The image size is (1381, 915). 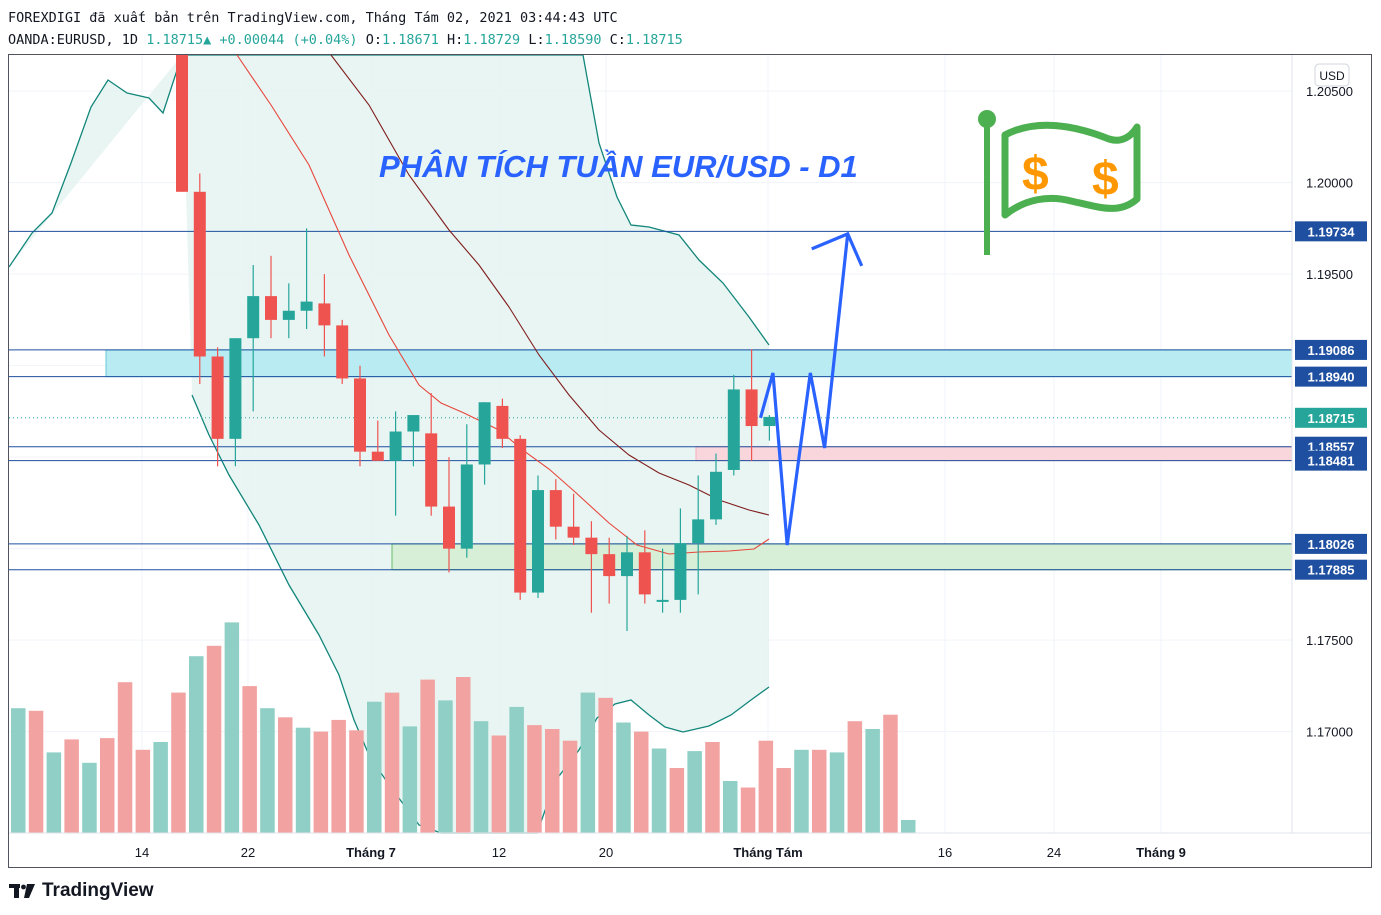 What do you see at coordinates (248, 852) in the screenshot?
I see `time-tick-label: 22` at bounding box center [248, 852].